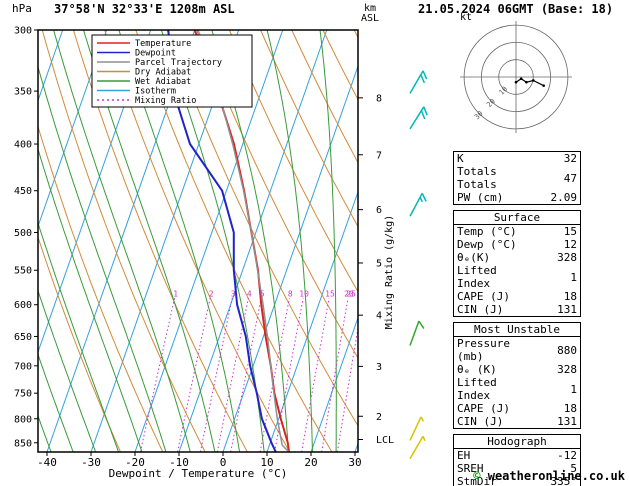  I want to click on station-title: 37°58'N 32°33'E 1208m ASL, so click(144, 9).